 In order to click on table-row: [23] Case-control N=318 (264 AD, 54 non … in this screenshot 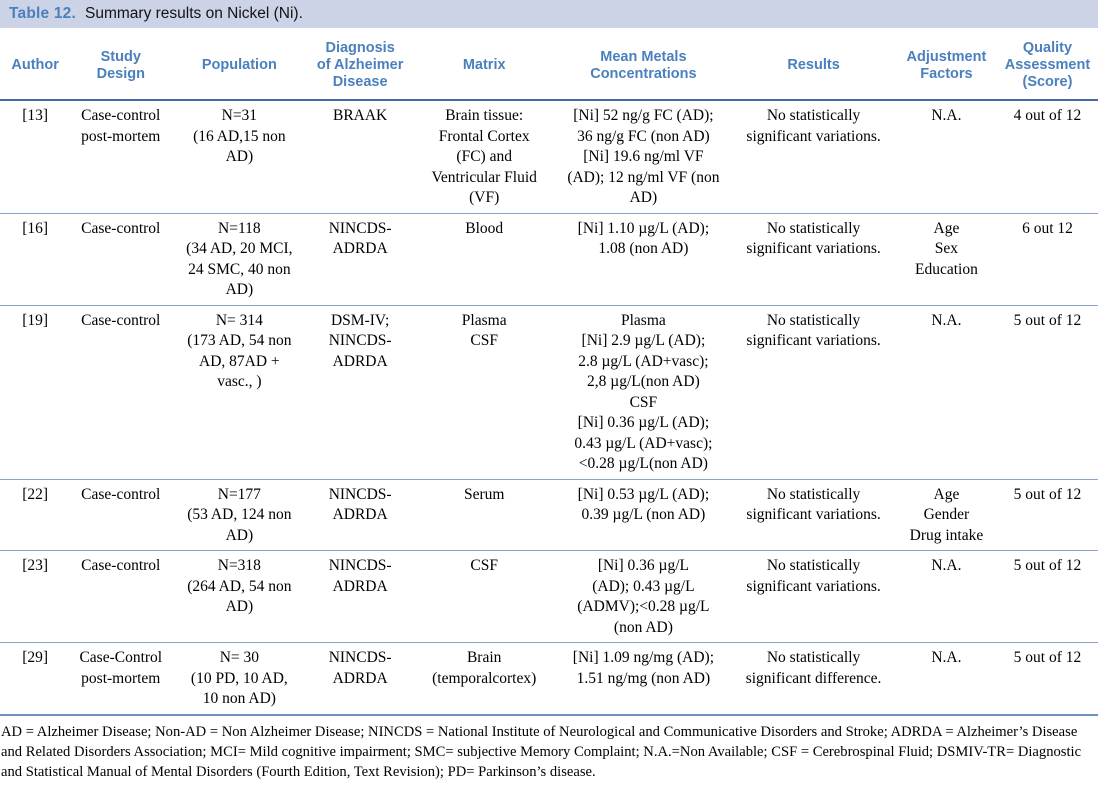, I will do `click(549, 596)`.